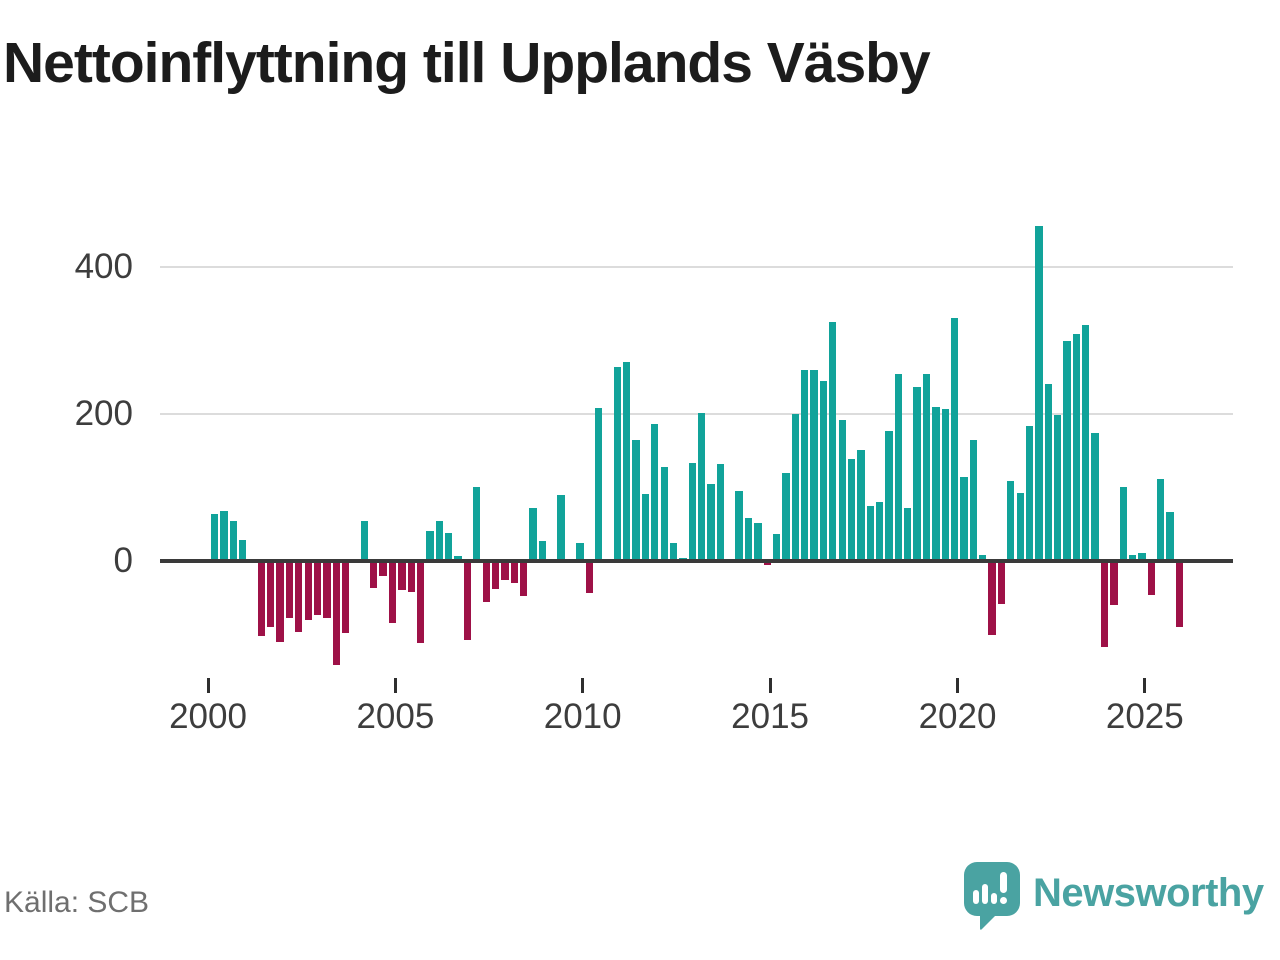 The width and height of the screenshot is (1280, 960). Describe the element at coordinates (395, 716) in the screenshot. I see `x-tick-label: 2005` at that location.